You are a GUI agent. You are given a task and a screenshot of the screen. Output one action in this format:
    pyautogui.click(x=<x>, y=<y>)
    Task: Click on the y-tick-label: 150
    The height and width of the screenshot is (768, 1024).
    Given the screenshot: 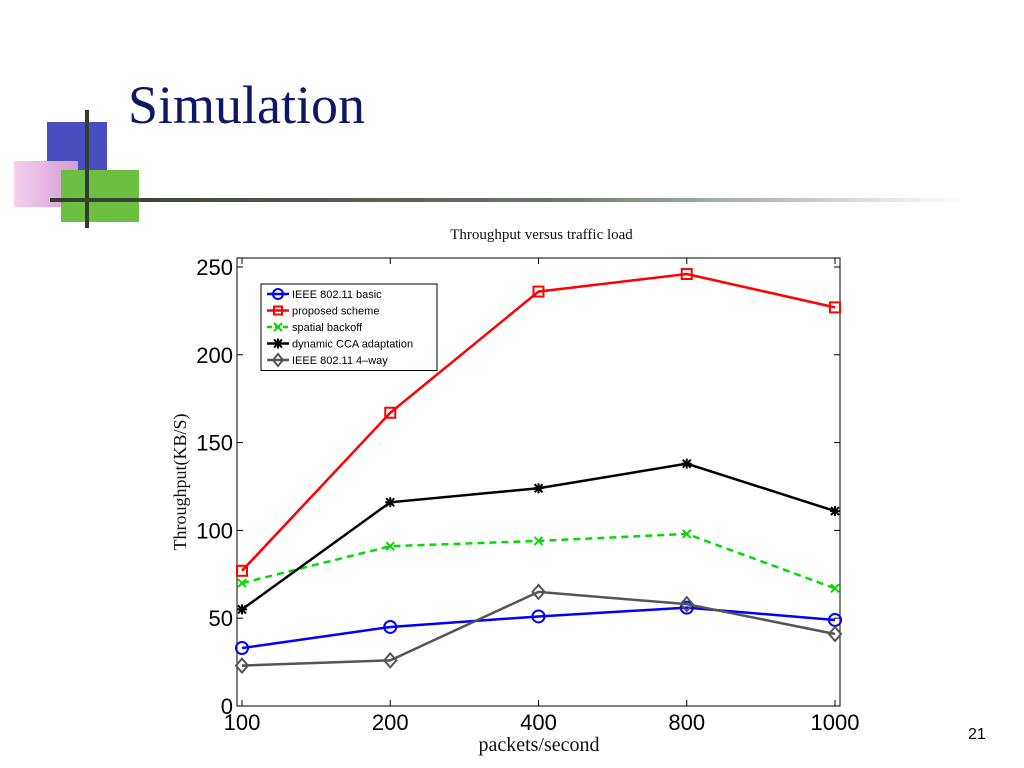 What is the action you would take?
    pyautogui.click(x=214, y=443)
    